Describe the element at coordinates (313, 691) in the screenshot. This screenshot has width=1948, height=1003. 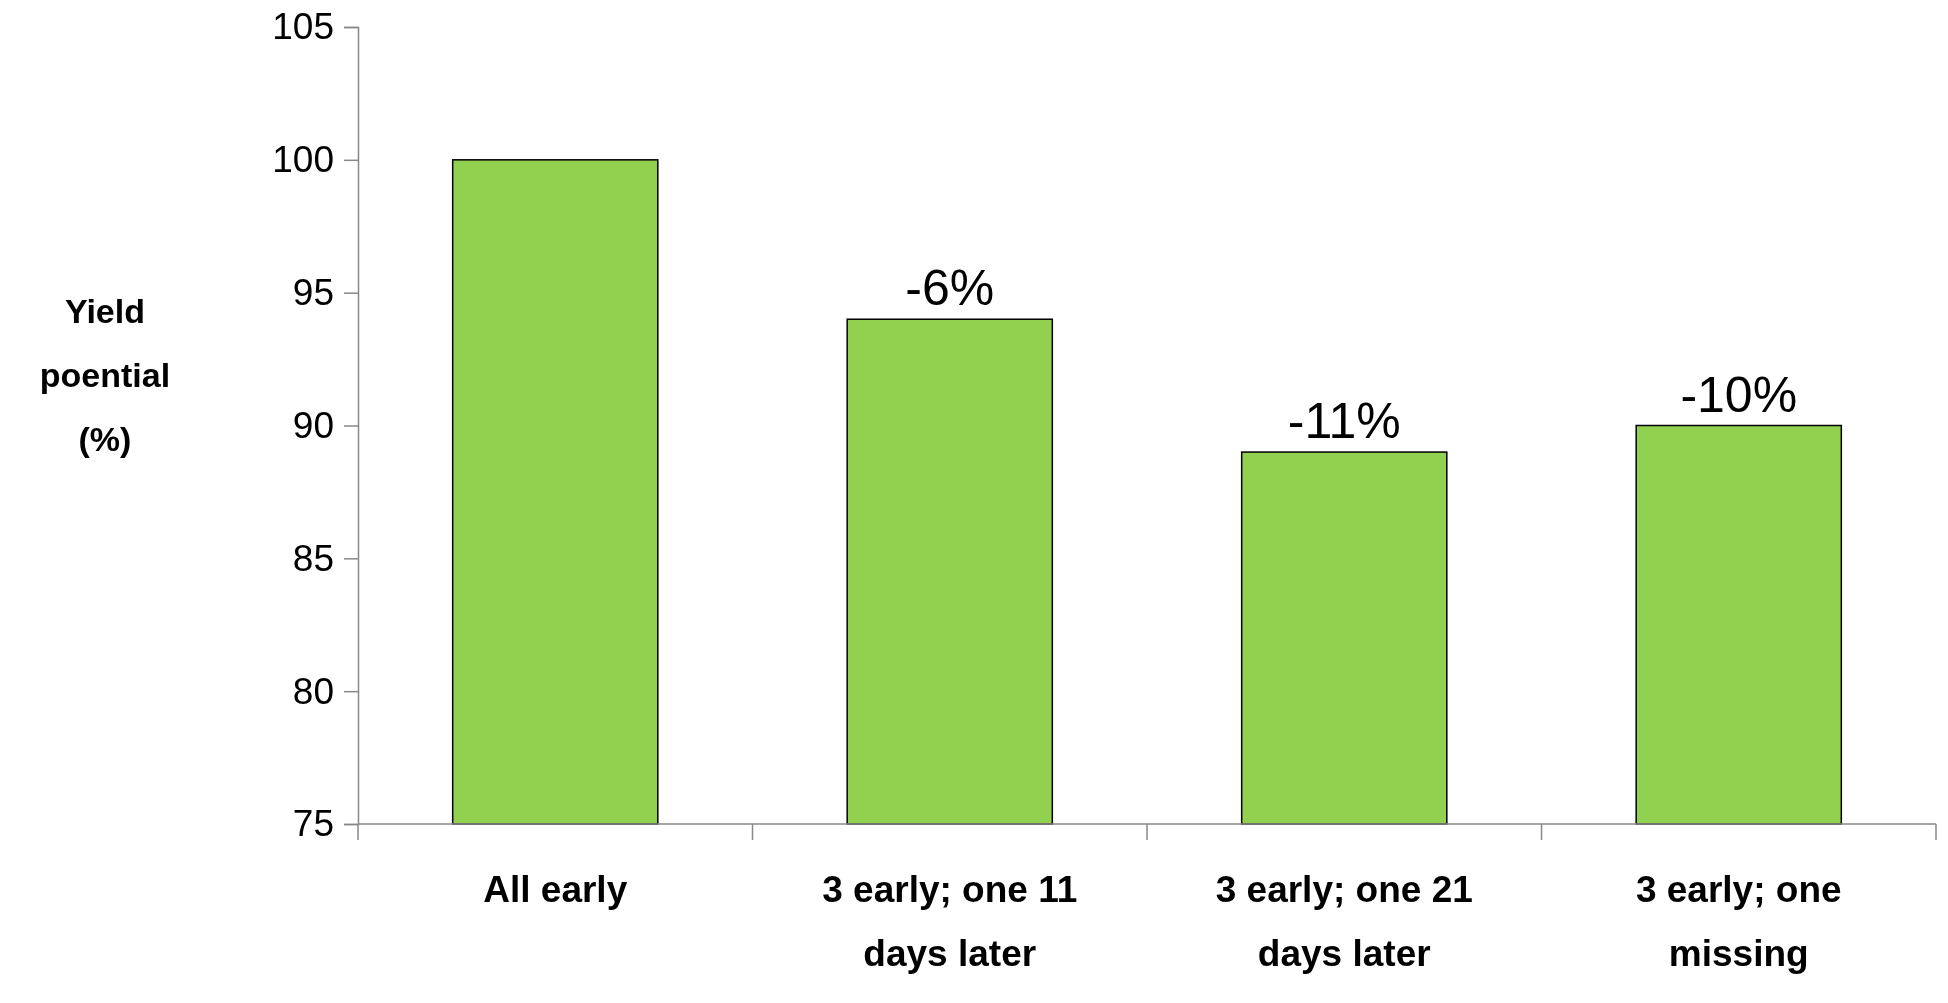
I see `y-tick-label: 80` at that location.